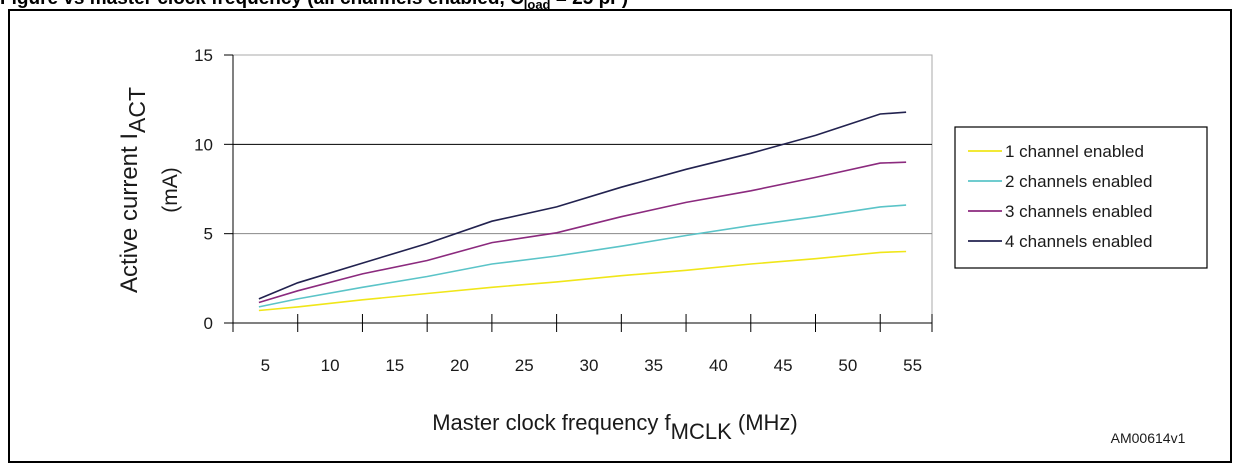 This screenshot has width=1234, height=465. I want to click on x-axis-label-unit: (MHz), so click(765, 422).